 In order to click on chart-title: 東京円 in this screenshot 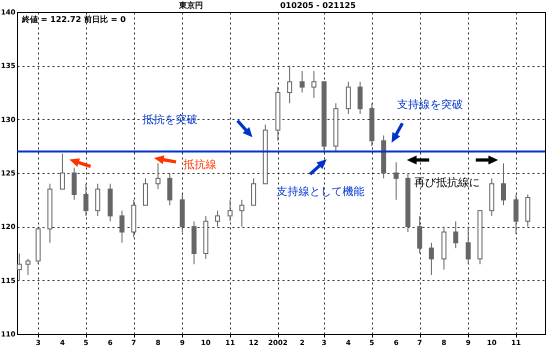, I will do `click(191, 5)`.